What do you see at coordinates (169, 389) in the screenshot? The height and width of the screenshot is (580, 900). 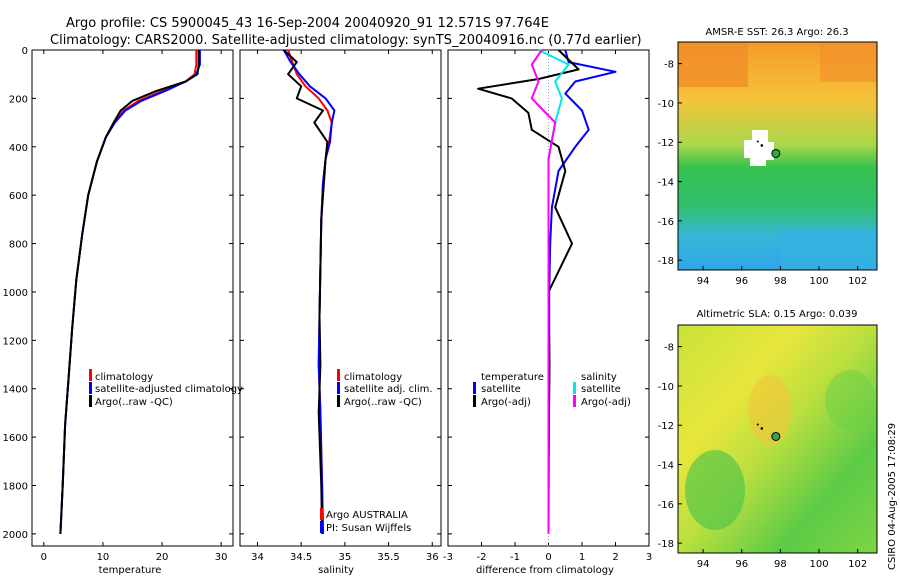 I see `legend-satellite: satellite-adjusted climatology` at bounding box center [169, 389].